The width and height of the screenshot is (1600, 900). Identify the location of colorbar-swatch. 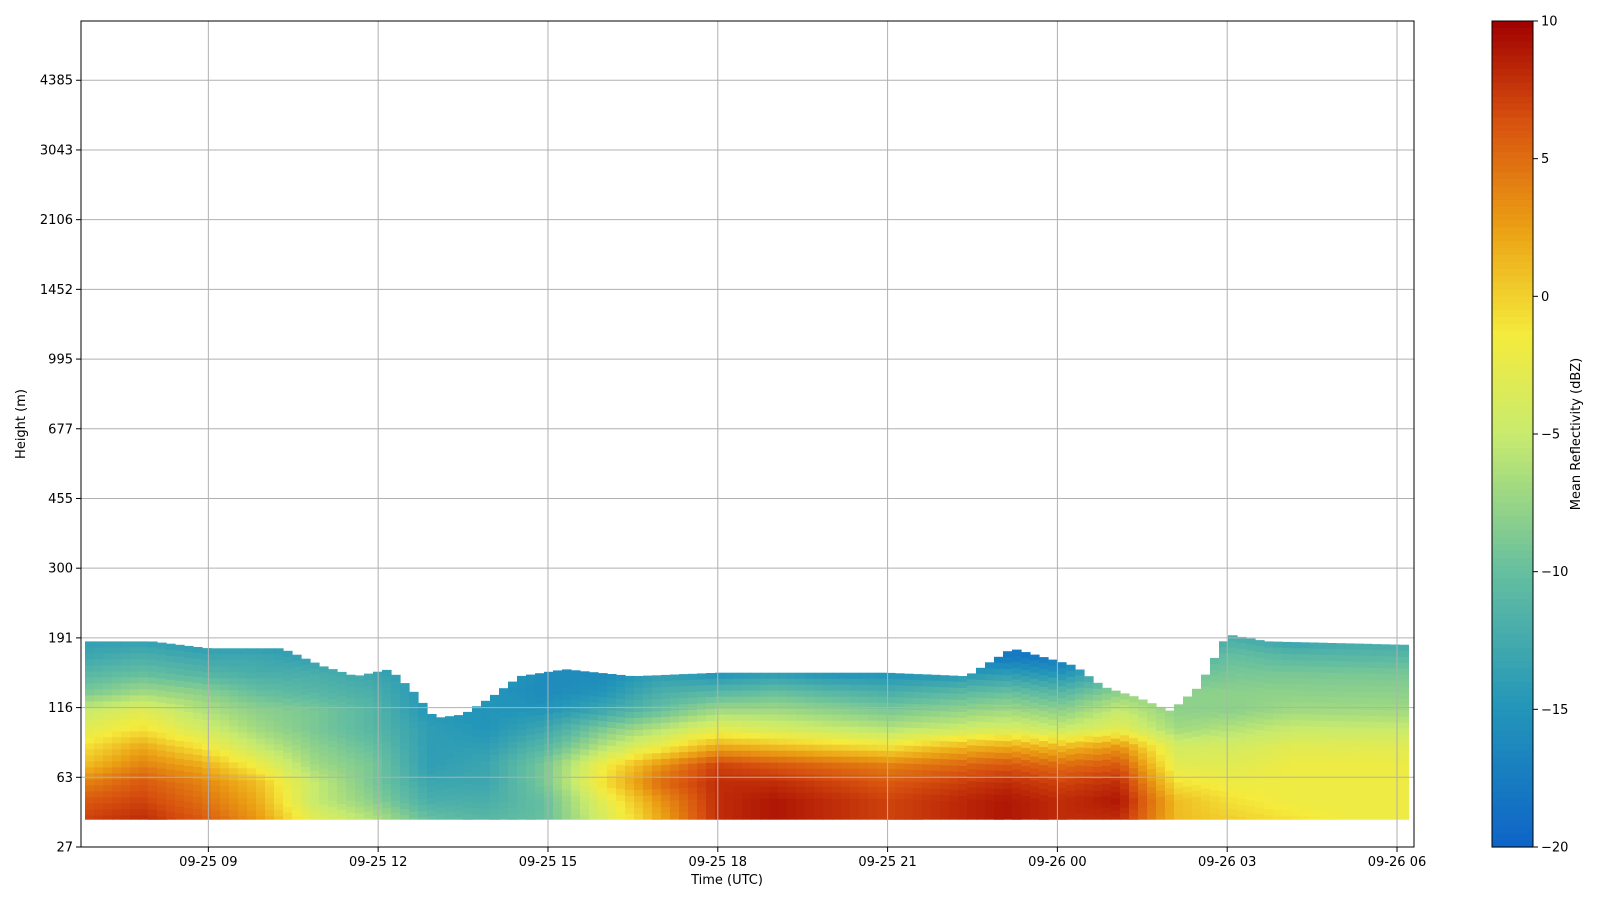
(1512, 73).